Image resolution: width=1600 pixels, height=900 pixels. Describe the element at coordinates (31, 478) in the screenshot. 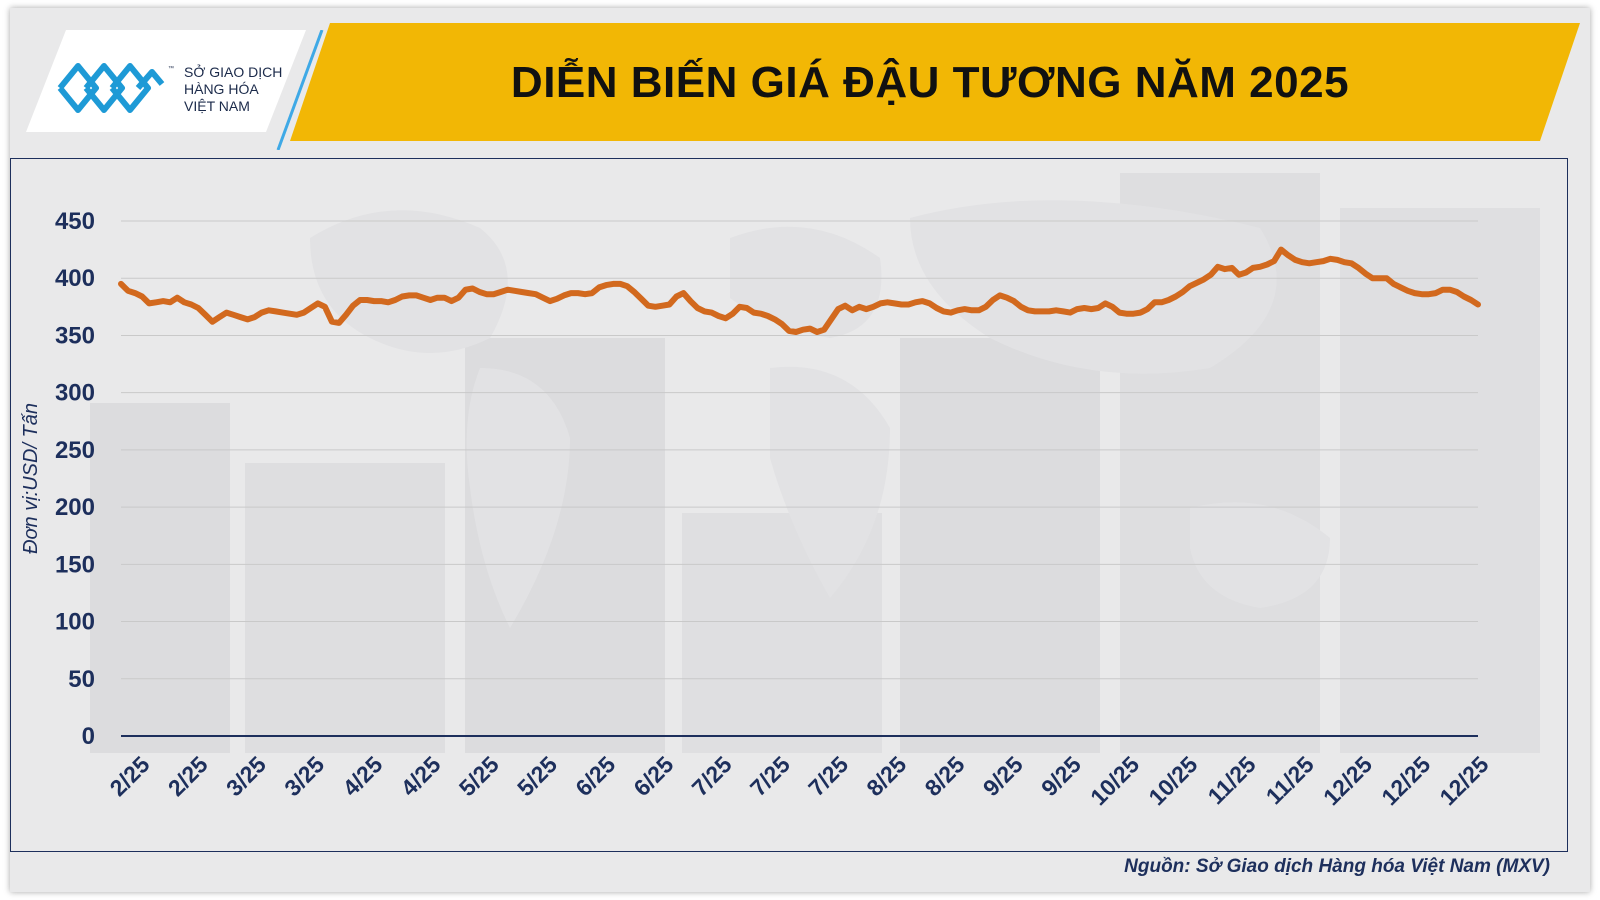

I see `y-axis-title: Đơn vị:USD/ Tấn` at that location.